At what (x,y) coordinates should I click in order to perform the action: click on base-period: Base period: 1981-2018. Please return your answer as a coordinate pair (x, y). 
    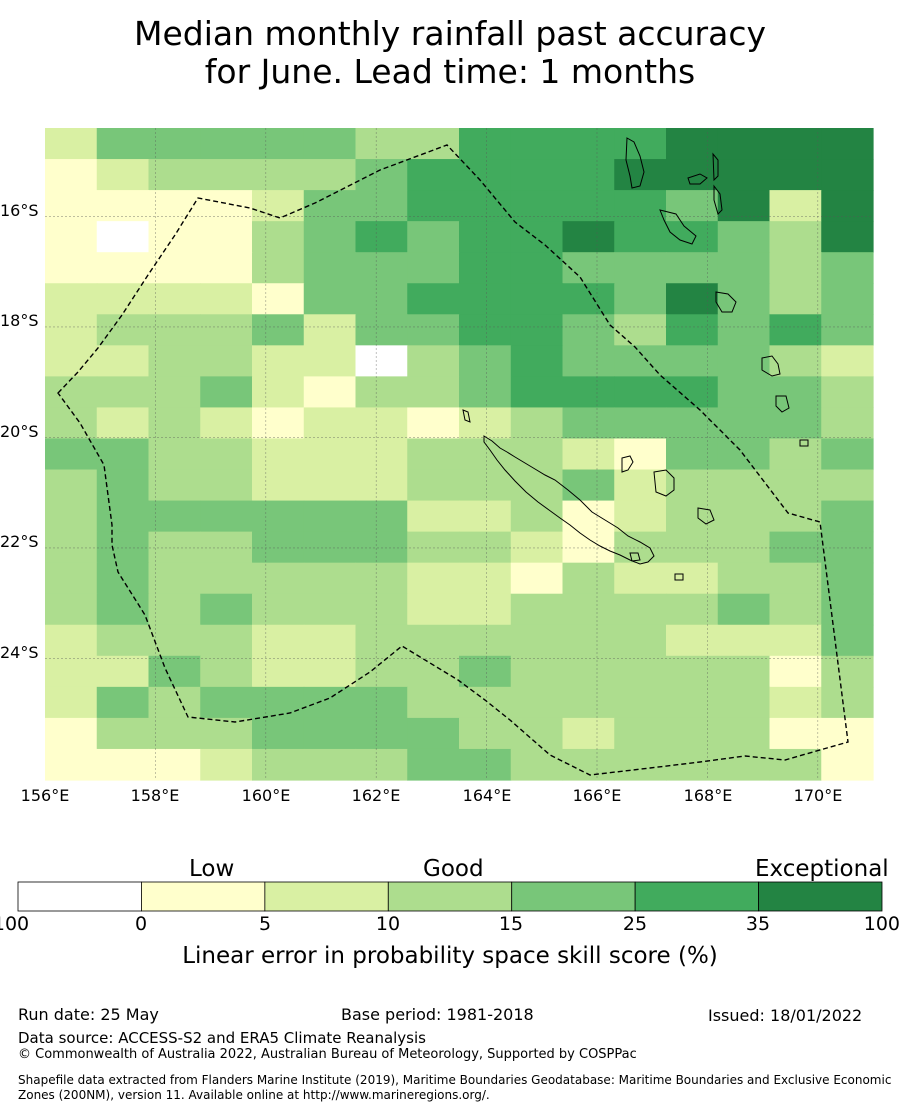
    Looking at the image, I should click on (437, 1014).